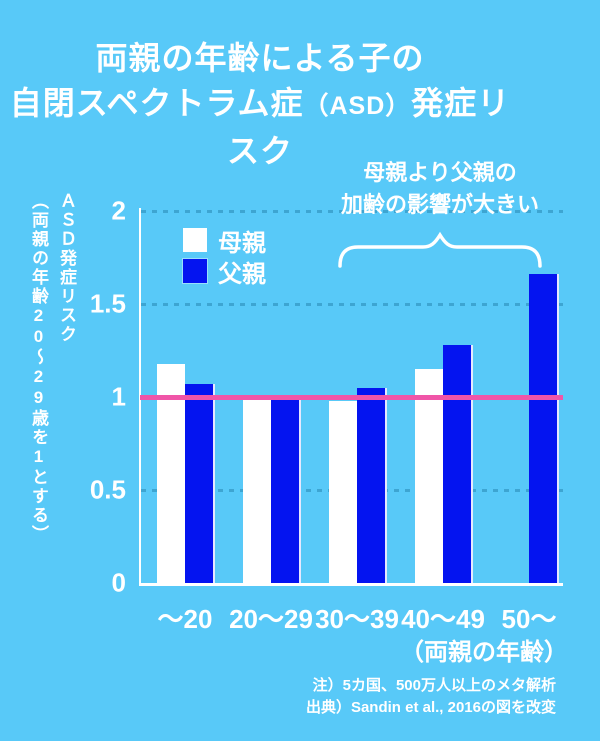 This screenshot has height=741, width=600. Describe the element at coordinates (200, 483) in the screenshot. I see `bar-father-～20` at that location.